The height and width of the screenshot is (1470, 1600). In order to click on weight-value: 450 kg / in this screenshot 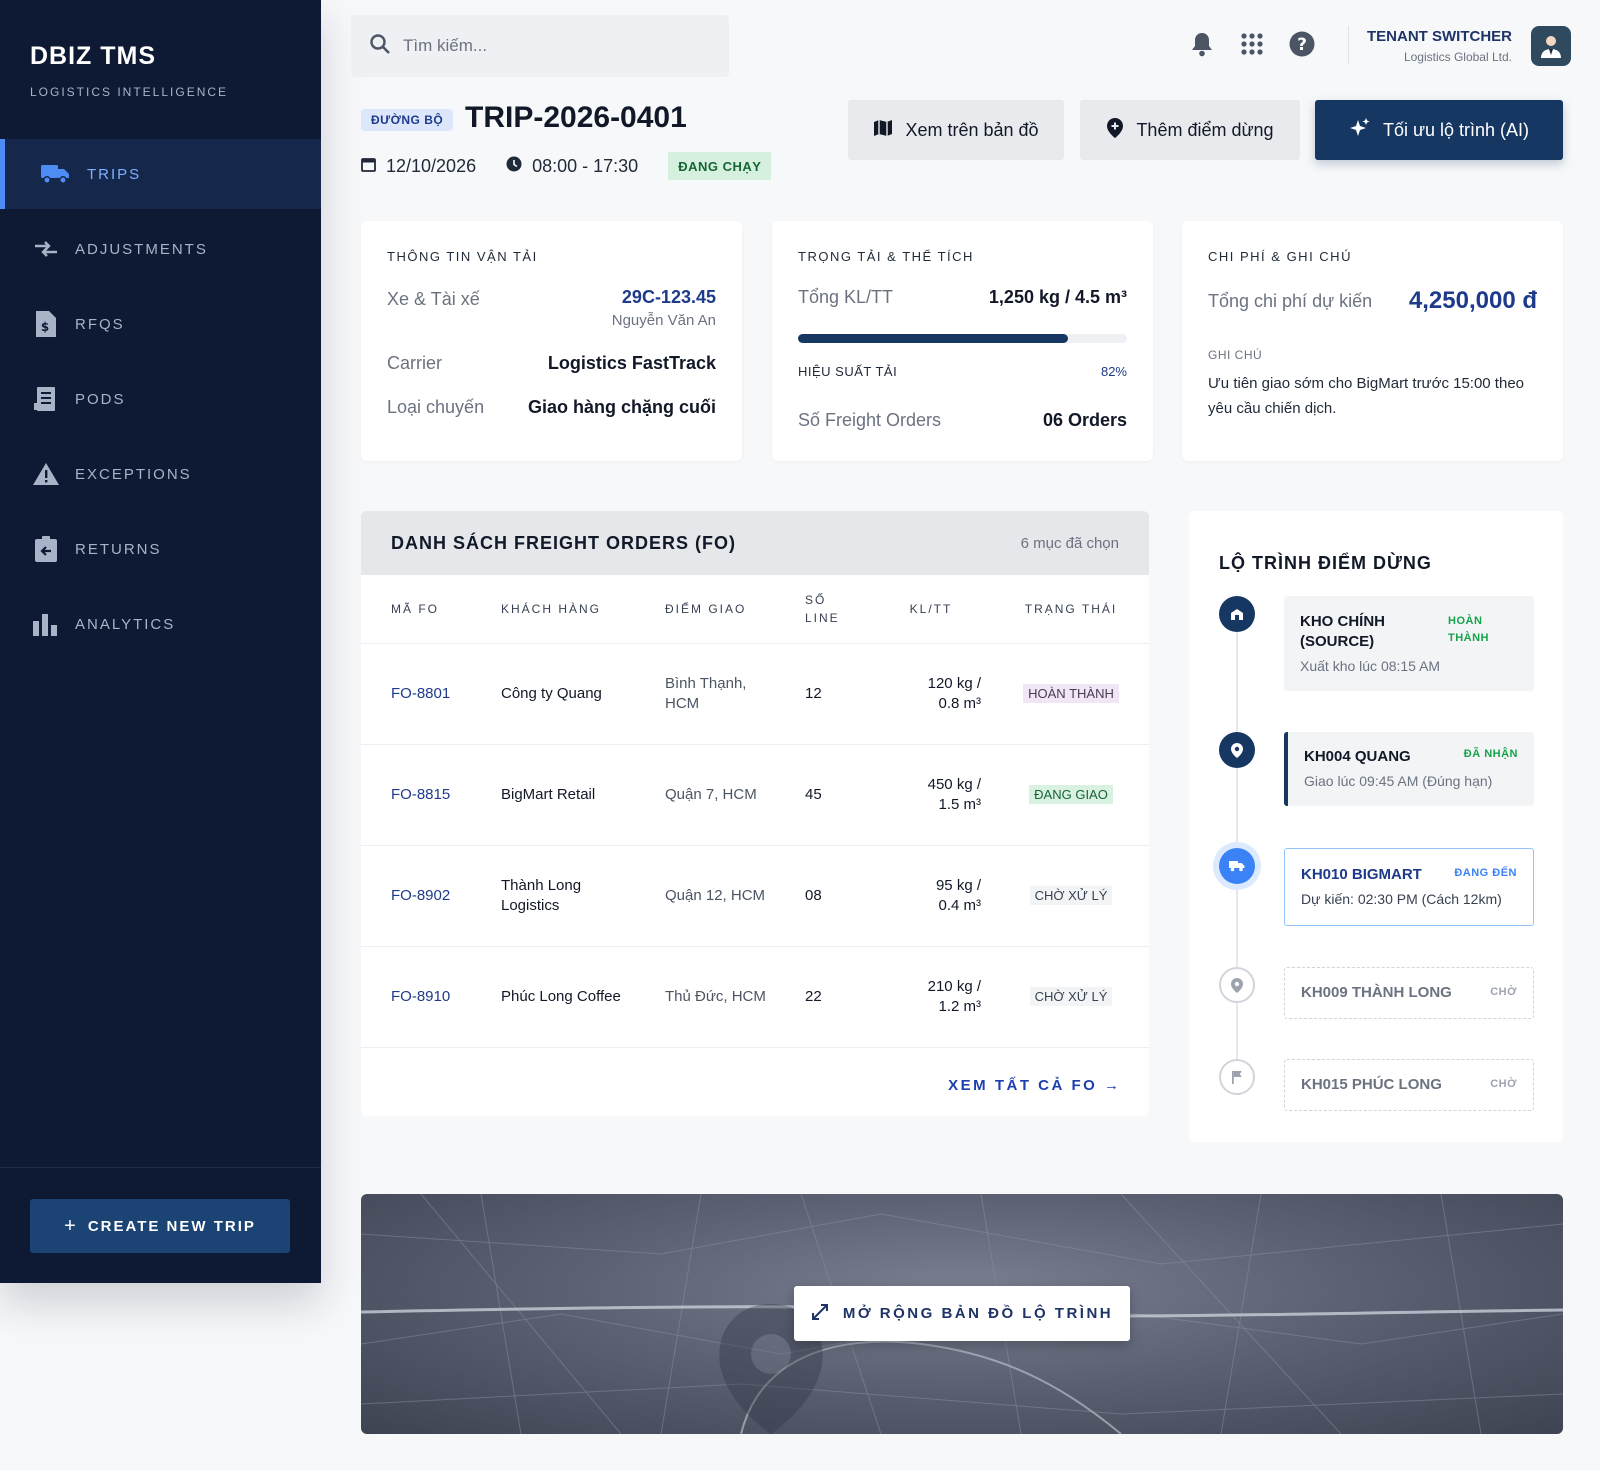, I will do `click(954, 784)`.